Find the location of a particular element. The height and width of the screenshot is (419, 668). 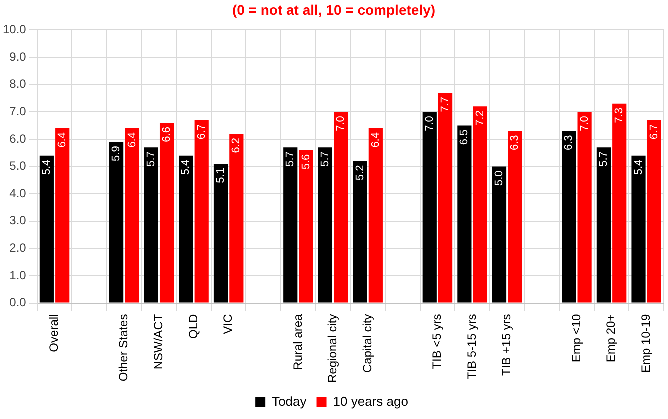

x-tick-label: NSW/ACT is located at coordinates (159, 342).